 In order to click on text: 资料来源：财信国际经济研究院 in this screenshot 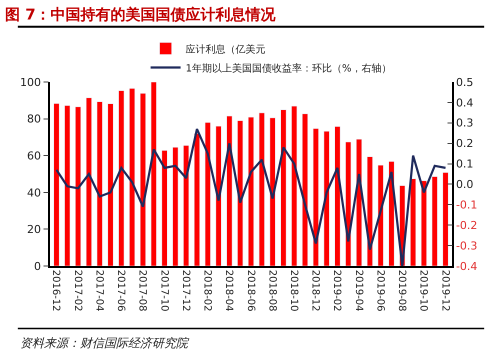, I will do `click(105, 343)`.